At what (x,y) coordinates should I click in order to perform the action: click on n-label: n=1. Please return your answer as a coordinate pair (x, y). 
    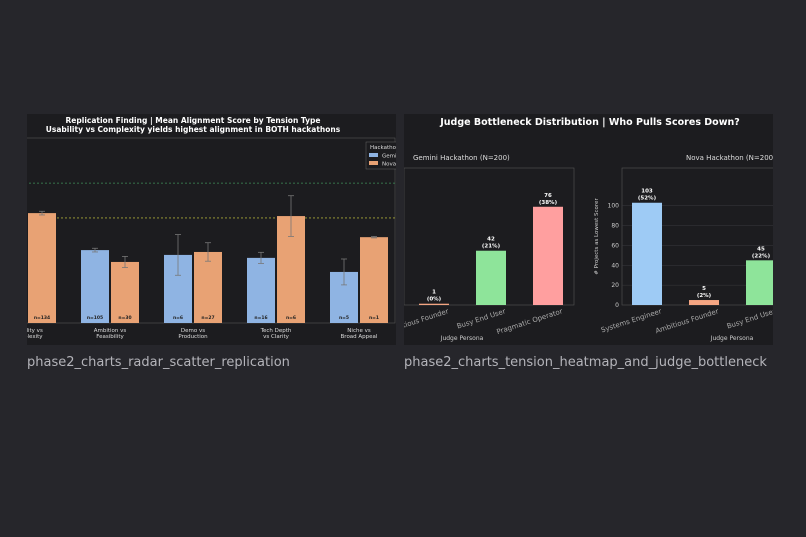
    Looking at the image, I should click on (374, 318).